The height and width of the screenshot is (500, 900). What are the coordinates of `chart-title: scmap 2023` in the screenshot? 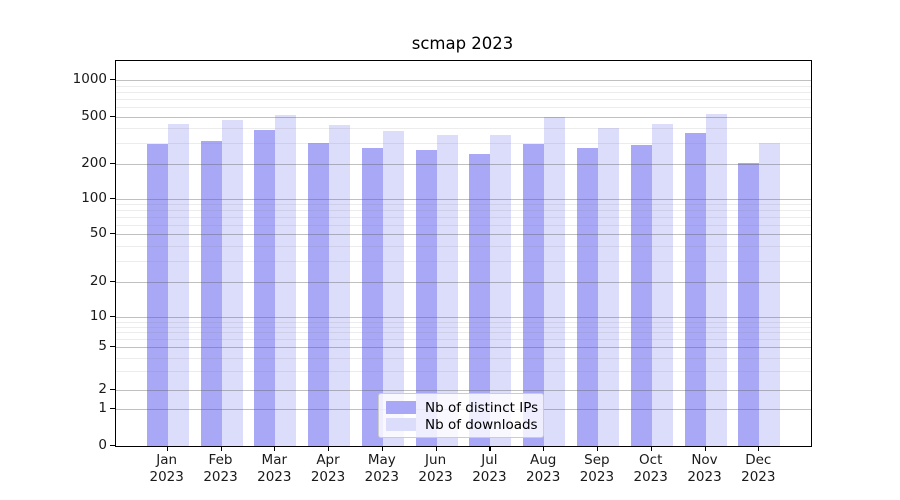 It's located at (462, 43).